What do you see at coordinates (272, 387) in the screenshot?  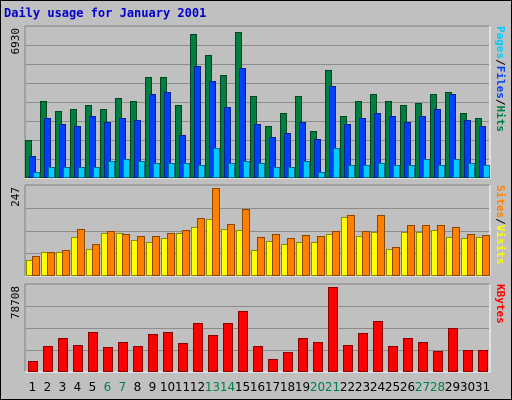 I see `x-tick-label: 17` at bounding box center [272, 387].